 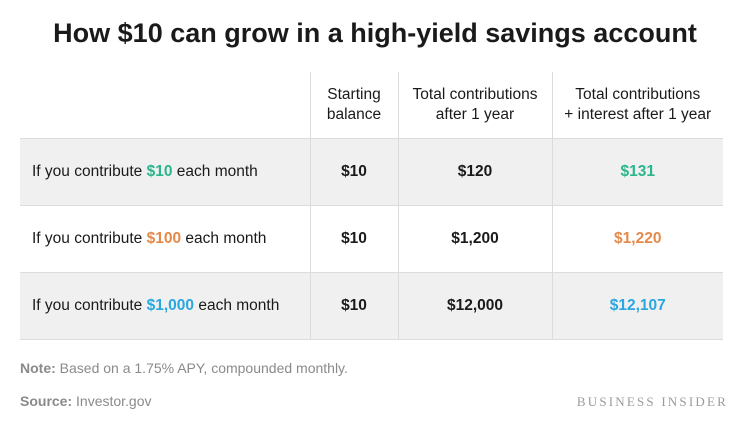 I want to click on header-line: after 1 year, so click(x=475, y=114).